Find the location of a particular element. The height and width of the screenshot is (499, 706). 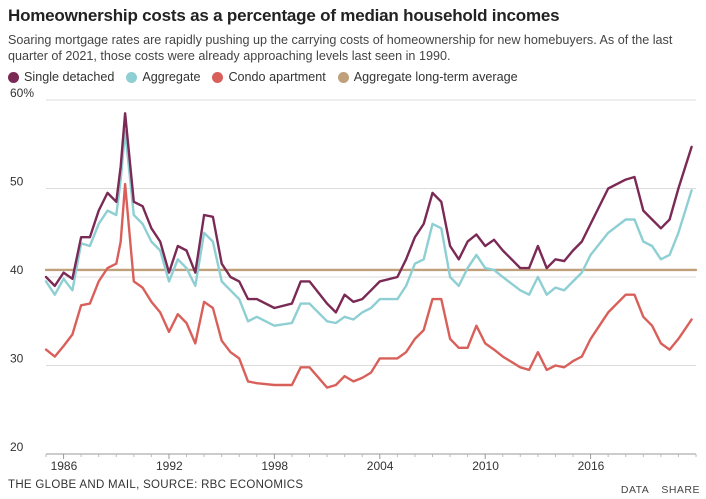

legend-item-single-detached: Single detached is located at coordinates (61, 77).